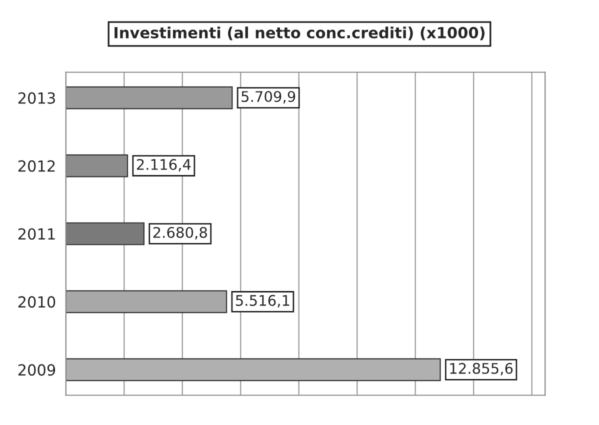  What do you see at coordinates (37, 370) in the screenshot?
I see `y-tick-label: 2009` at bounding box center [37, 370].